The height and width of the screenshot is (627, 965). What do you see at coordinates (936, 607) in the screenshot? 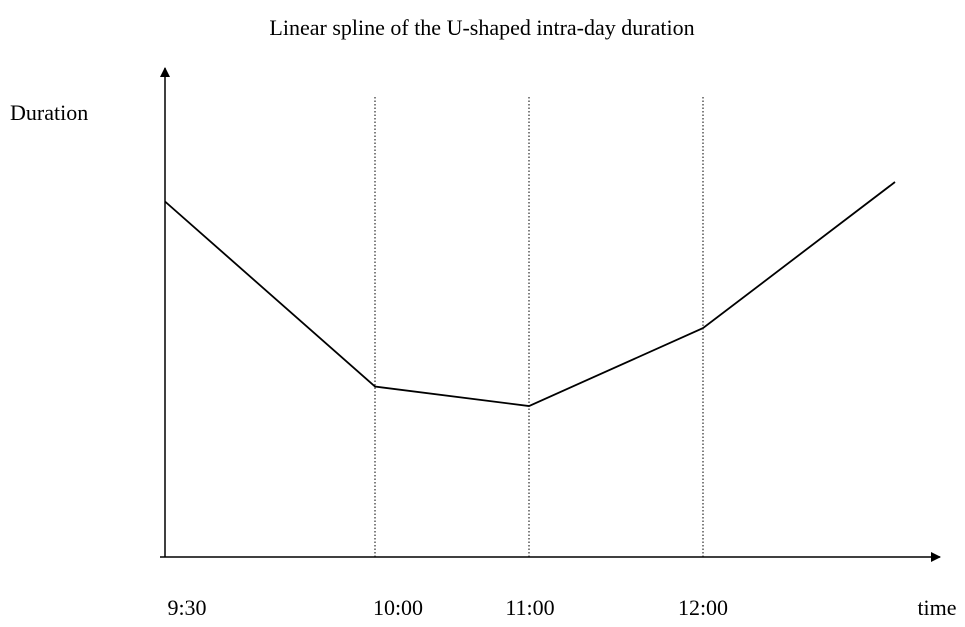
I see `x-axis-label: time` at bounding box center [936, 607].